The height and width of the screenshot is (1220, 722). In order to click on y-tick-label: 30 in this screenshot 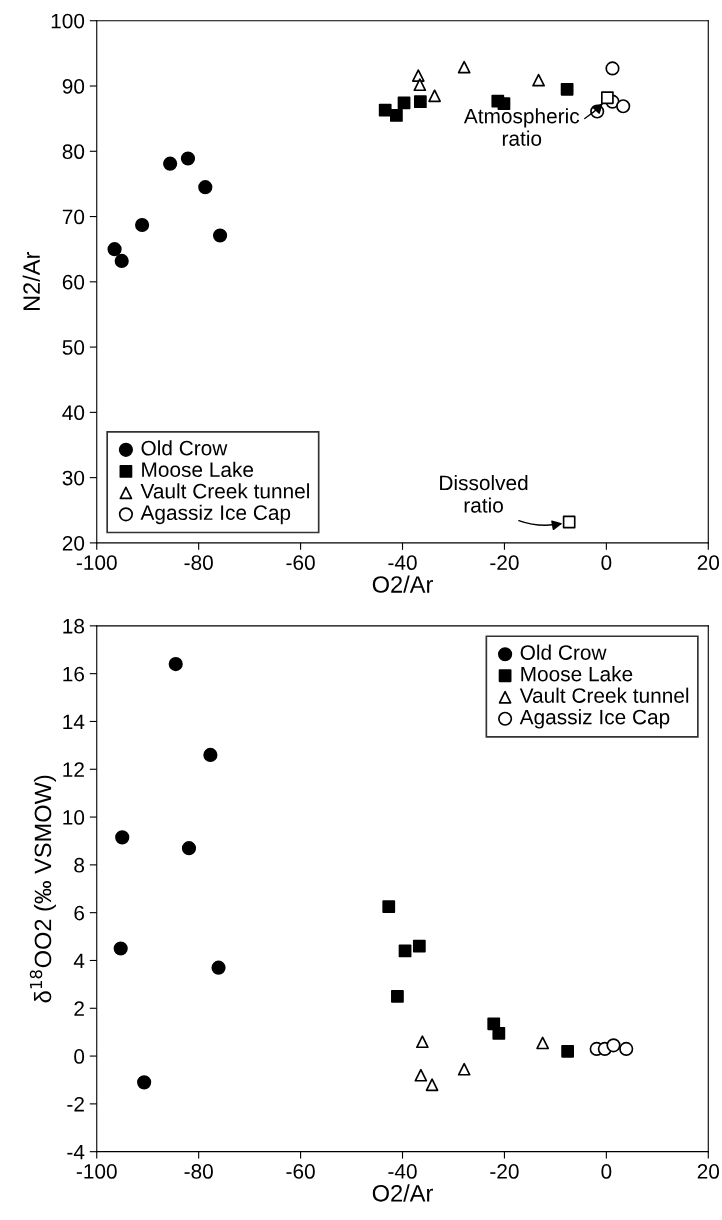, I will do `click(73, 478)`.